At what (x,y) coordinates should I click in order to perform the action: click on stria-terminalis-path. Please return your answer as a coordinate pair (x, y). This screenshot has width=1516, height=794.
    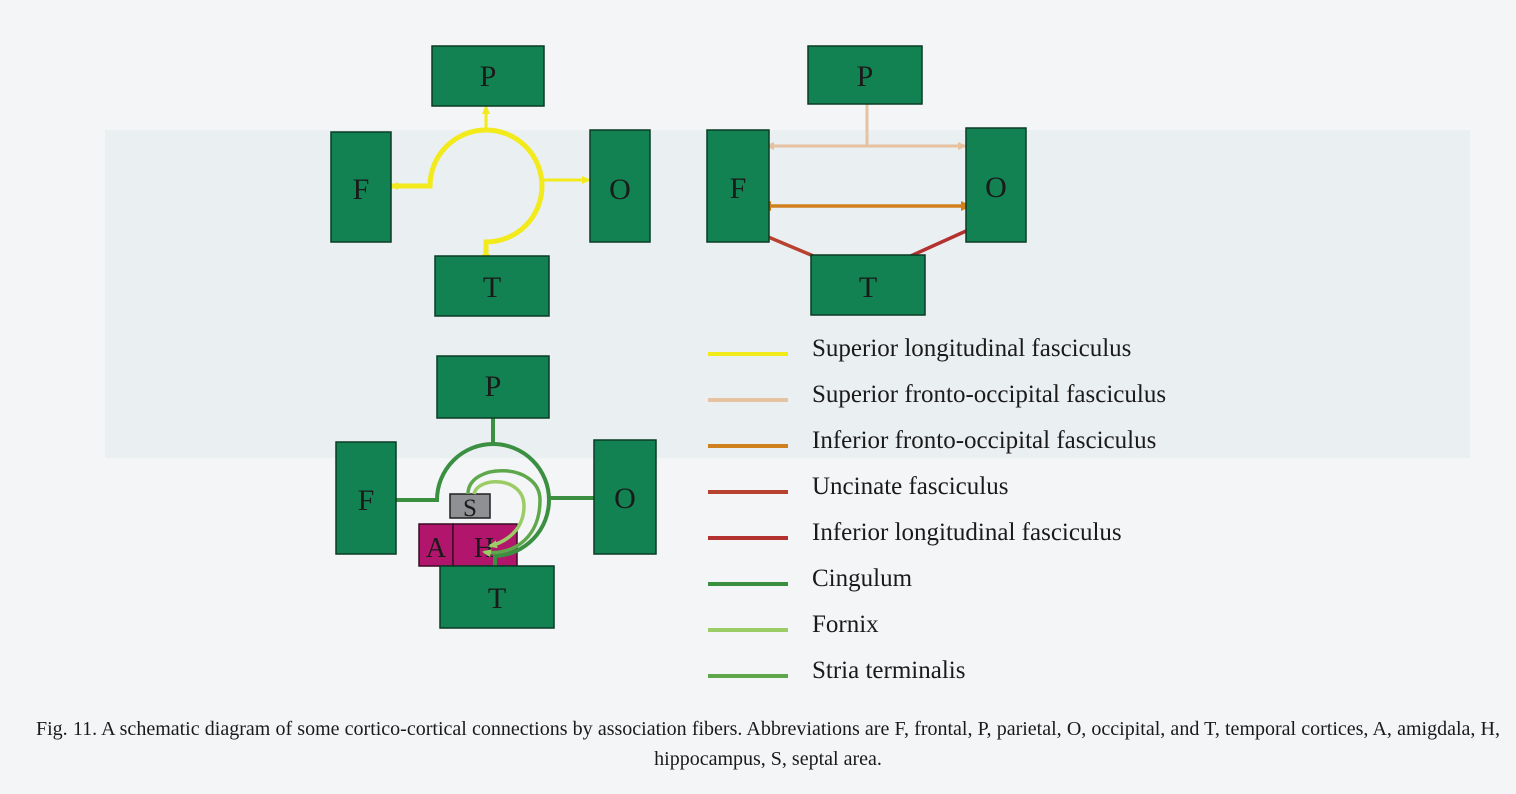
    Looking at the image, I should click on (504, 513).